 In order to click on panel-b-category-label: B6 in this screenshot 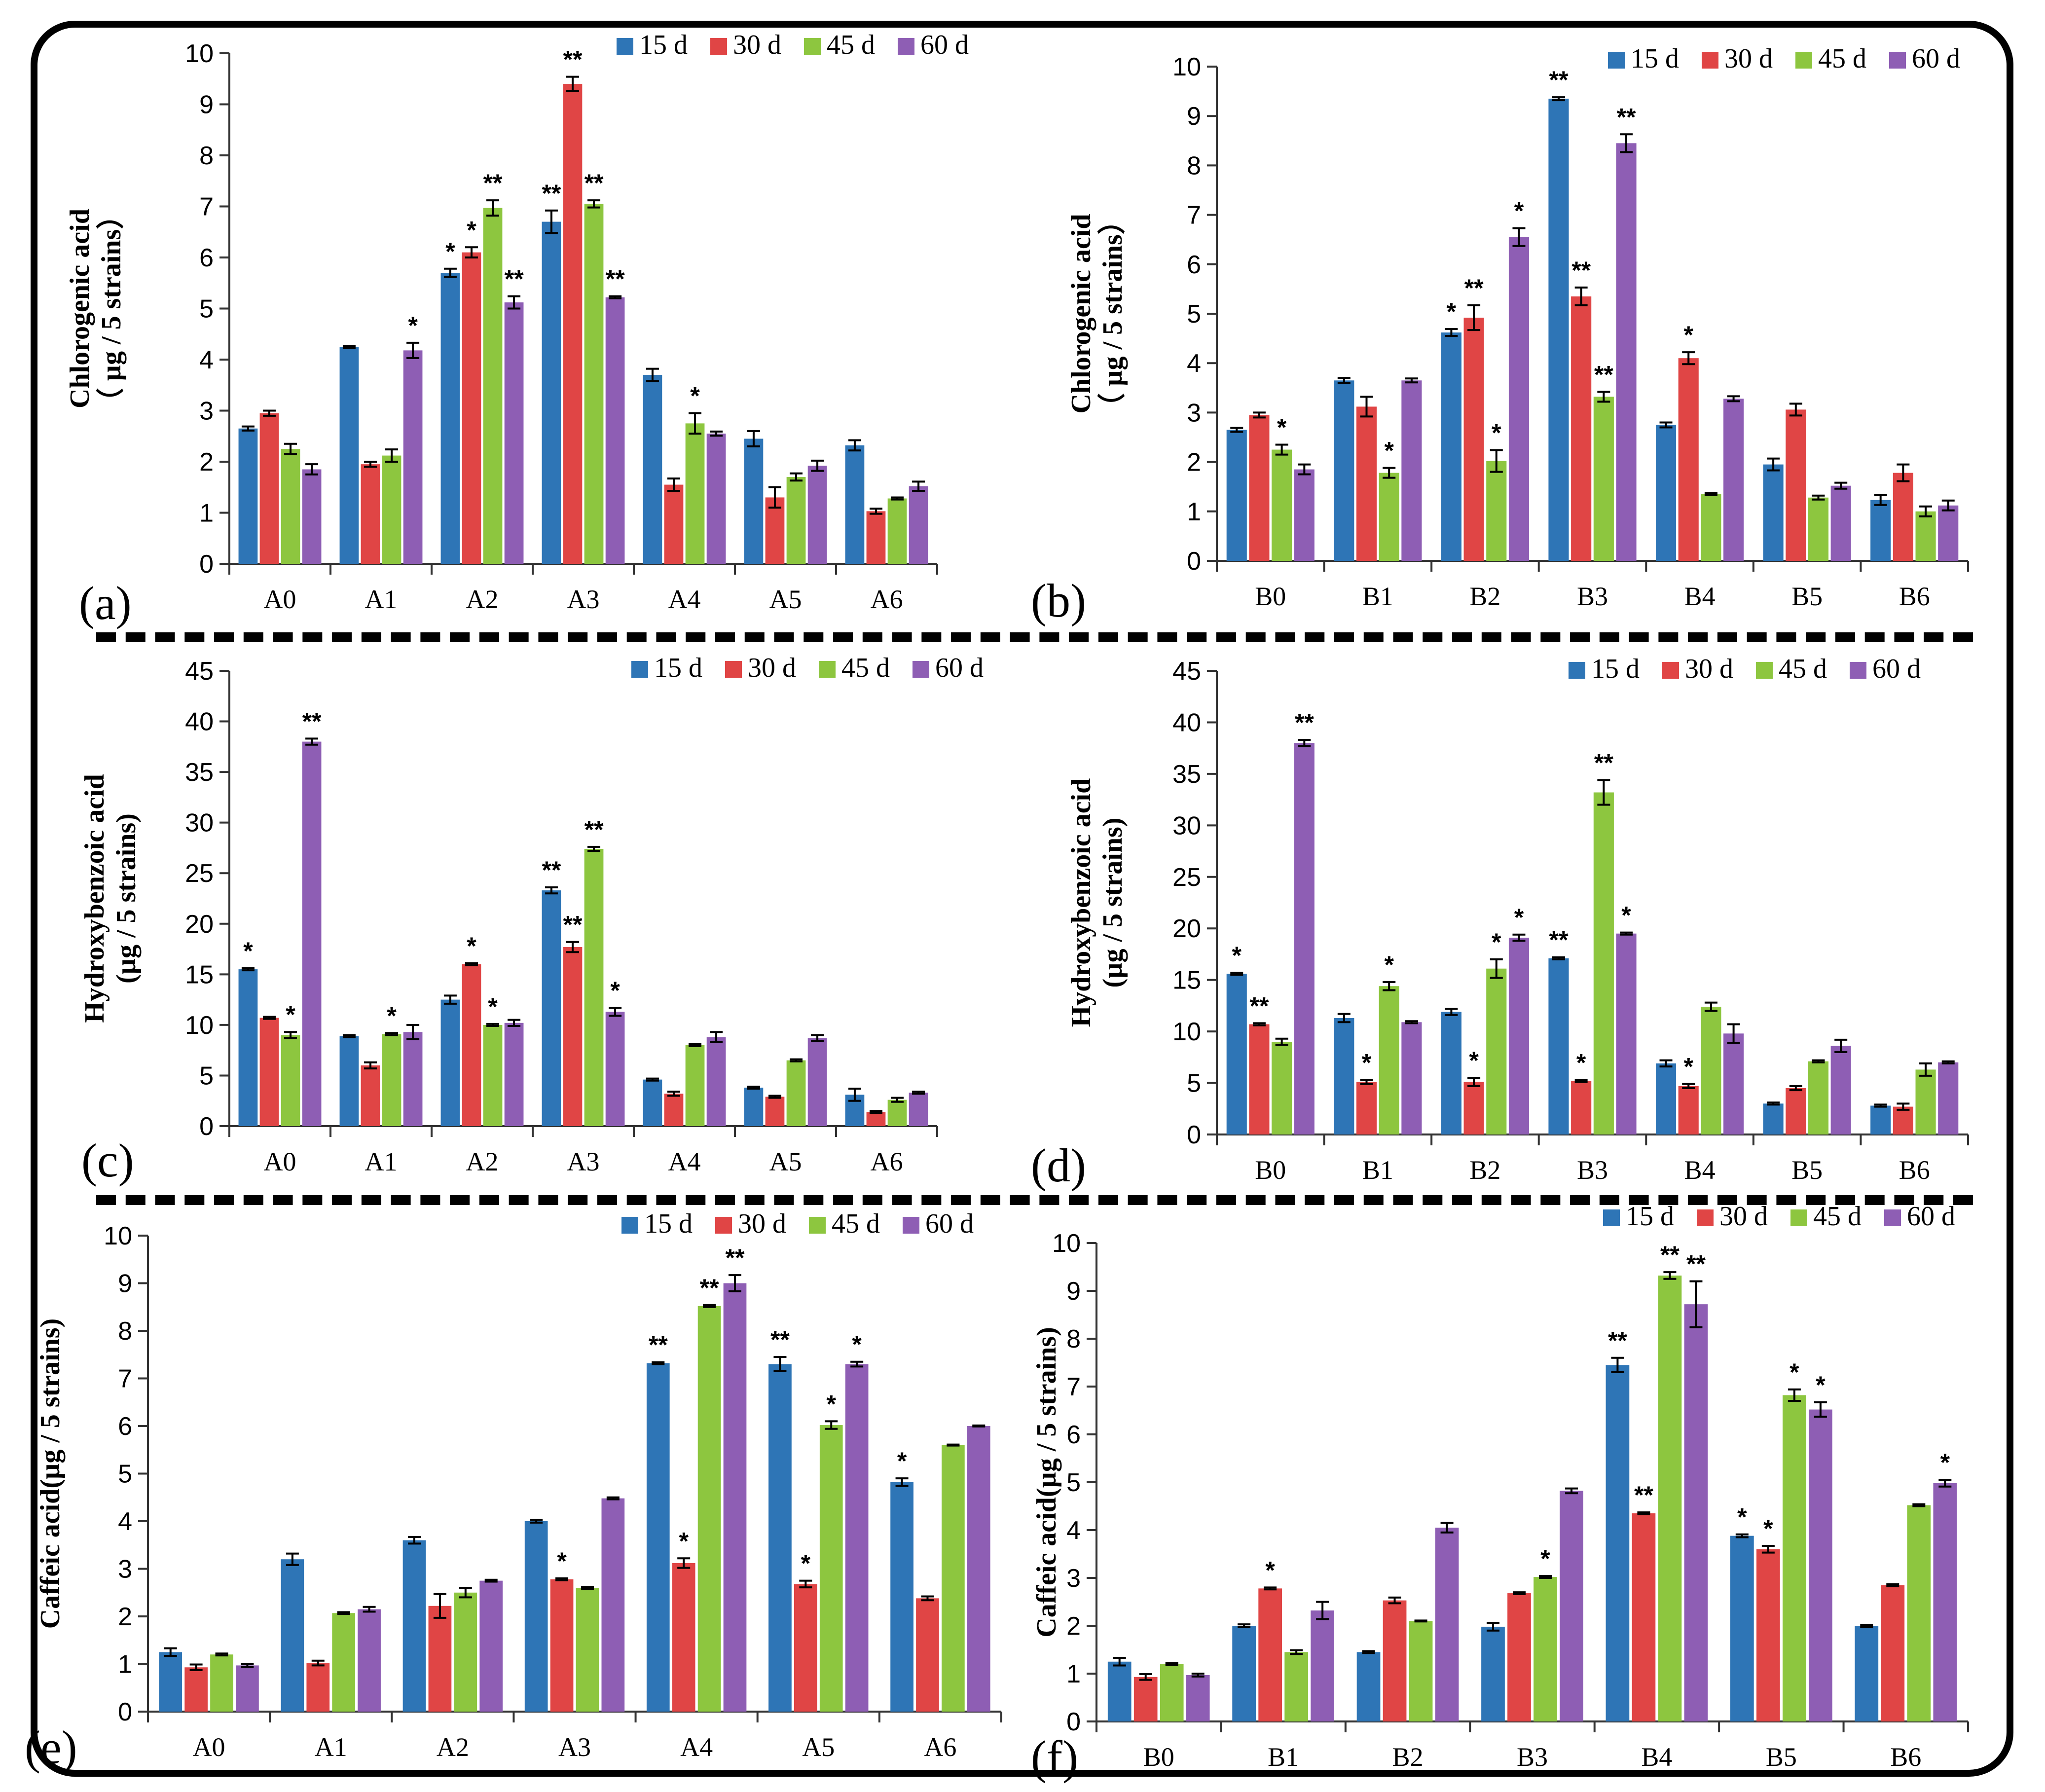, I will do `click(1914, 596)`.